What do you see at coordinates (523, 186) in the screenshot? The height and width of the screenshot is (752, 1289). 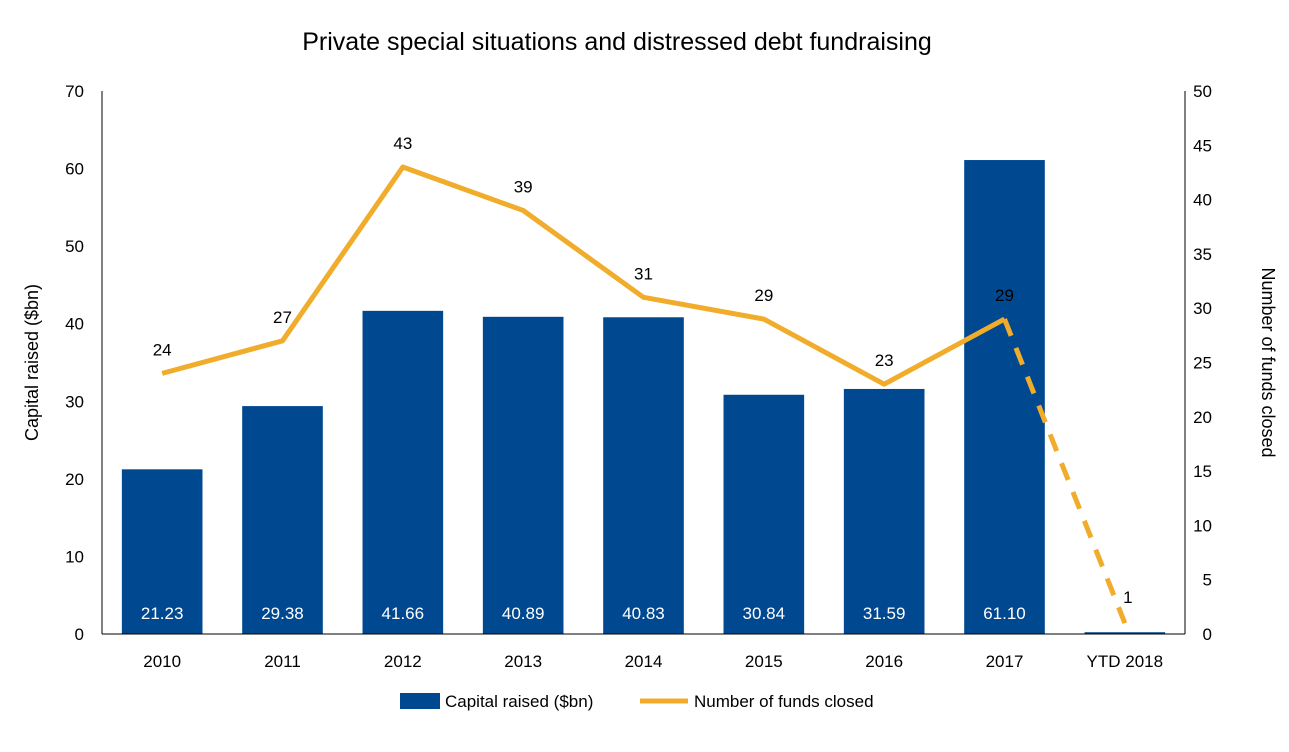 I see `line-value-label: 39` at bounding box center [523, 186].